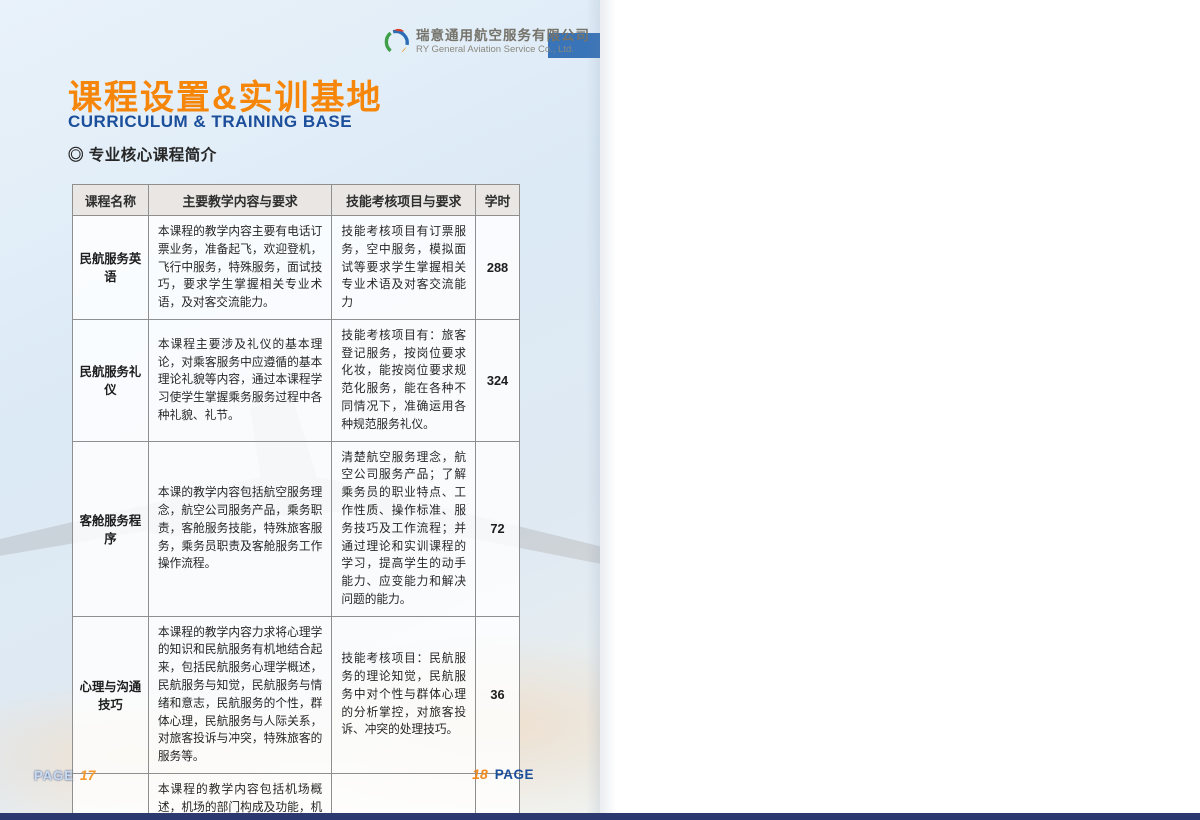 The width and height of the screenshot is (1200, 820). What do you see at coordinates (110, 694) in the screenshot?
I see `course-name-cell: 心理与沟通技巧` at bounding box center [110, 694].